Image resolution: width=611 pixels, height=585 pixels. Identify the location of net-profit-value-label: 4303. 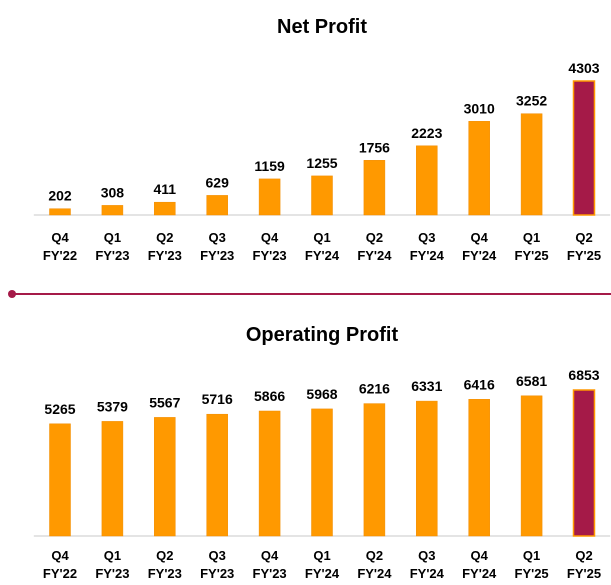
(583, 68).